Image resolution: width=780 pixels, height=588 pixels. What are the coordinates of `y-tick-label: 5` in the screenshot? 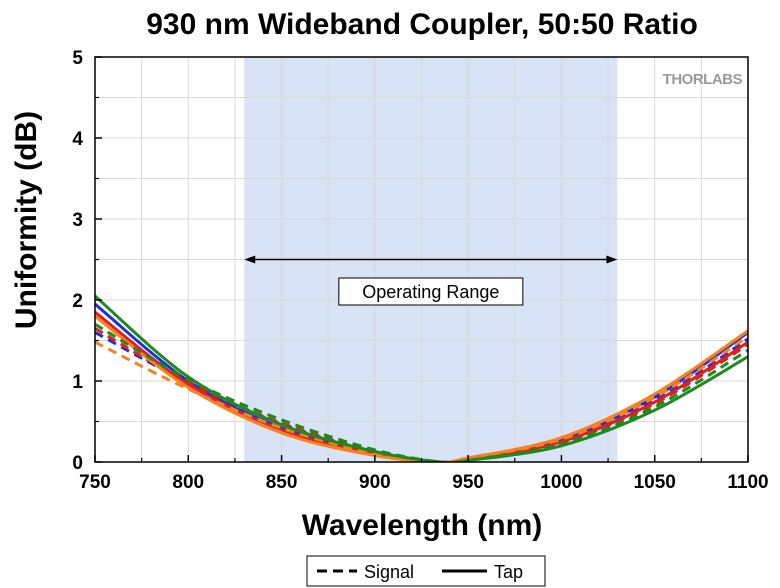 It's located at (77, 58).